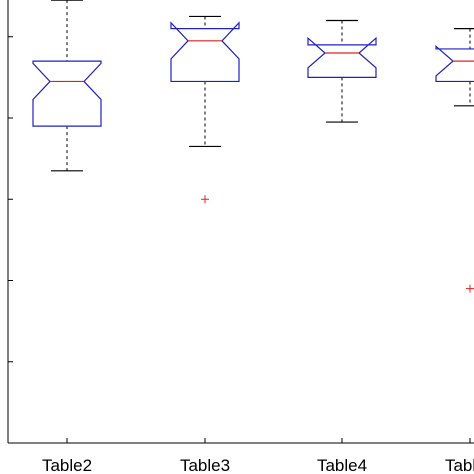 This screenshot has width=474, height=474. I want to click on box-Table2, so click(67, 86).